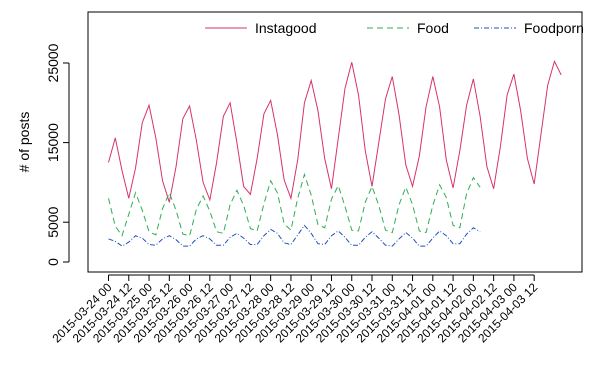  Describe the element at coordinates (24, 142) in the screenshot. I see `y-axis-label: # of posts` at that location.